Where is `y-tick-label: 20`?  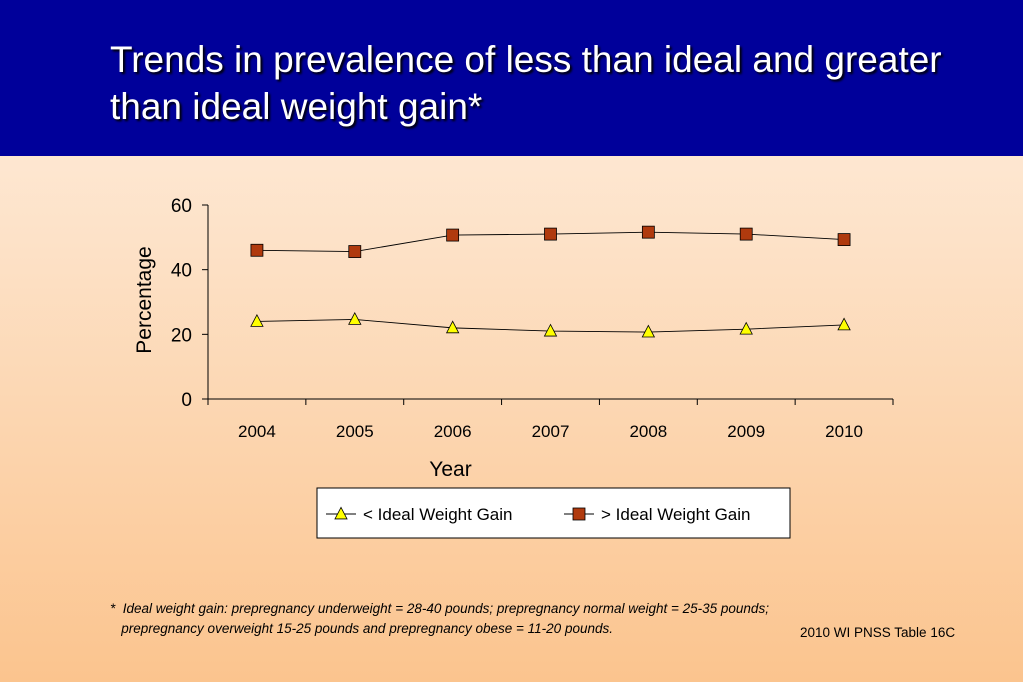 y-tick-label: 20 is located at coordinates (181, 335).